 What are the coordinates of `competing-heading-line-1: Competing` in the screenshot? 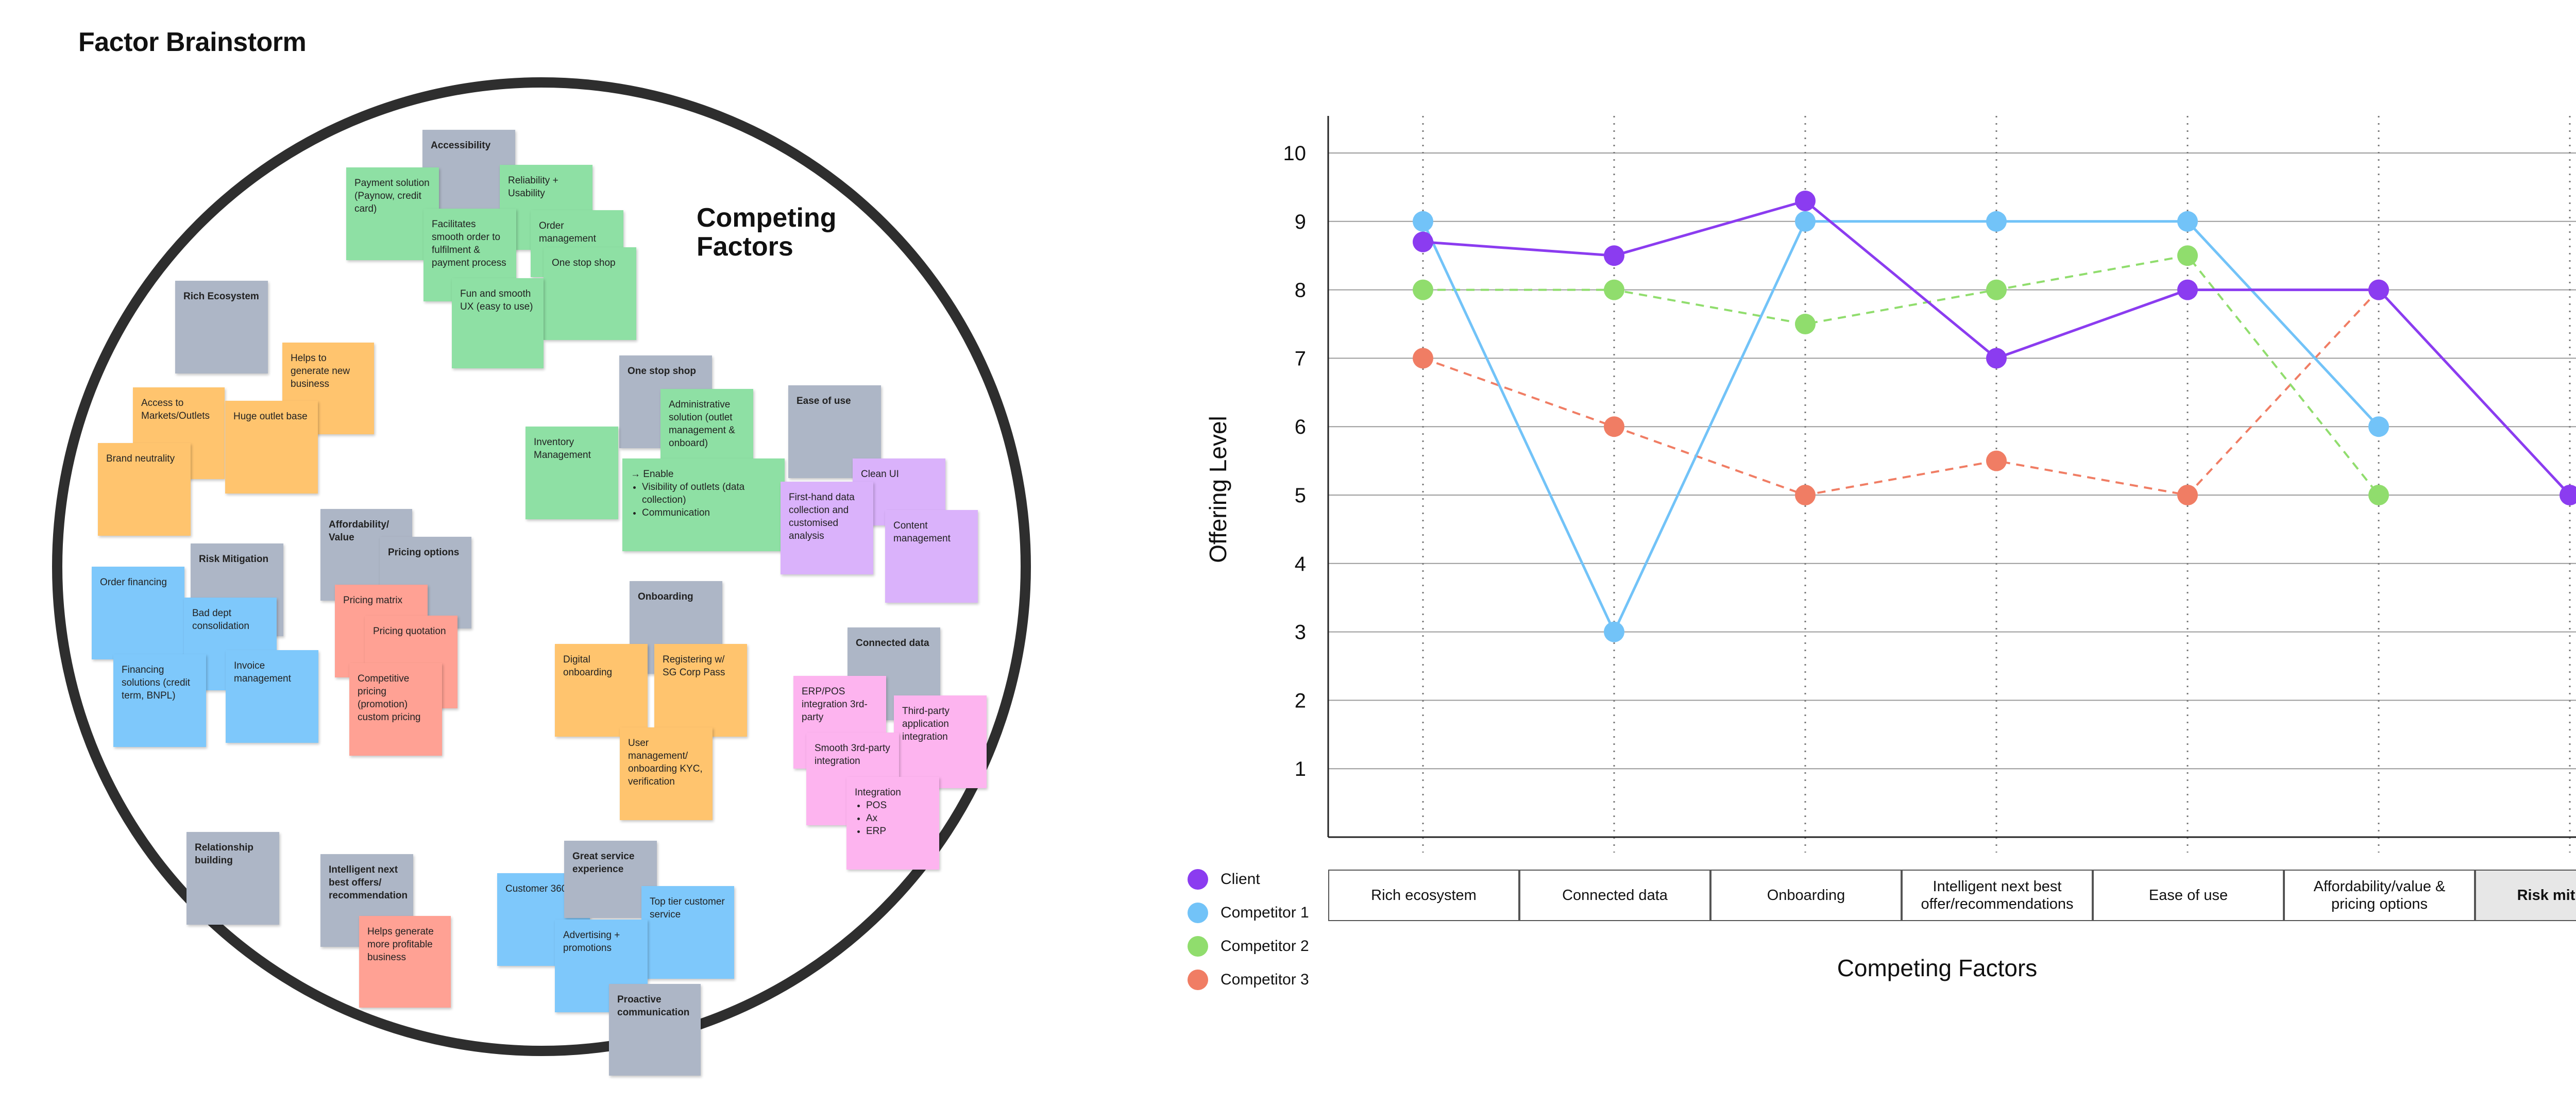 It's located at (767, 218).